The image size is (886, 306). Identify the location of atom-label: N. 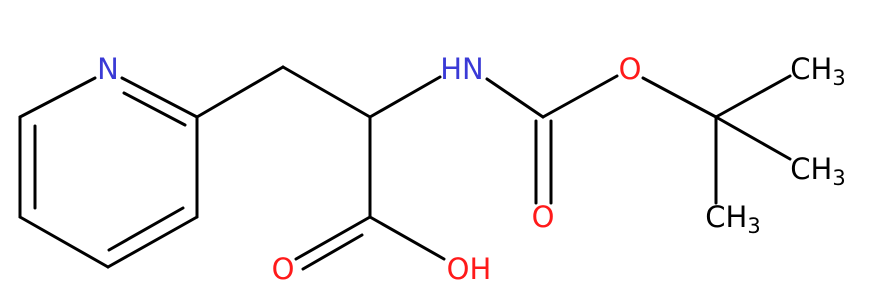
(108, 69).